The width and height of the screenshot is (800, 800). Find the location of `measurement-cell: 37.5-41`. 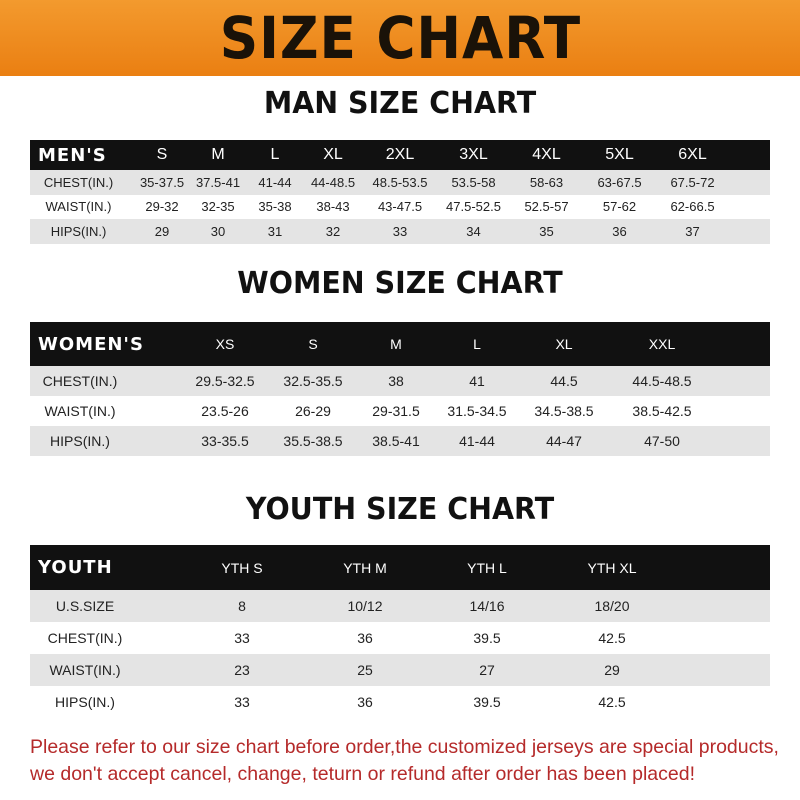

measurement-cell: 37.5-41 is located at coordinates (218, 182).